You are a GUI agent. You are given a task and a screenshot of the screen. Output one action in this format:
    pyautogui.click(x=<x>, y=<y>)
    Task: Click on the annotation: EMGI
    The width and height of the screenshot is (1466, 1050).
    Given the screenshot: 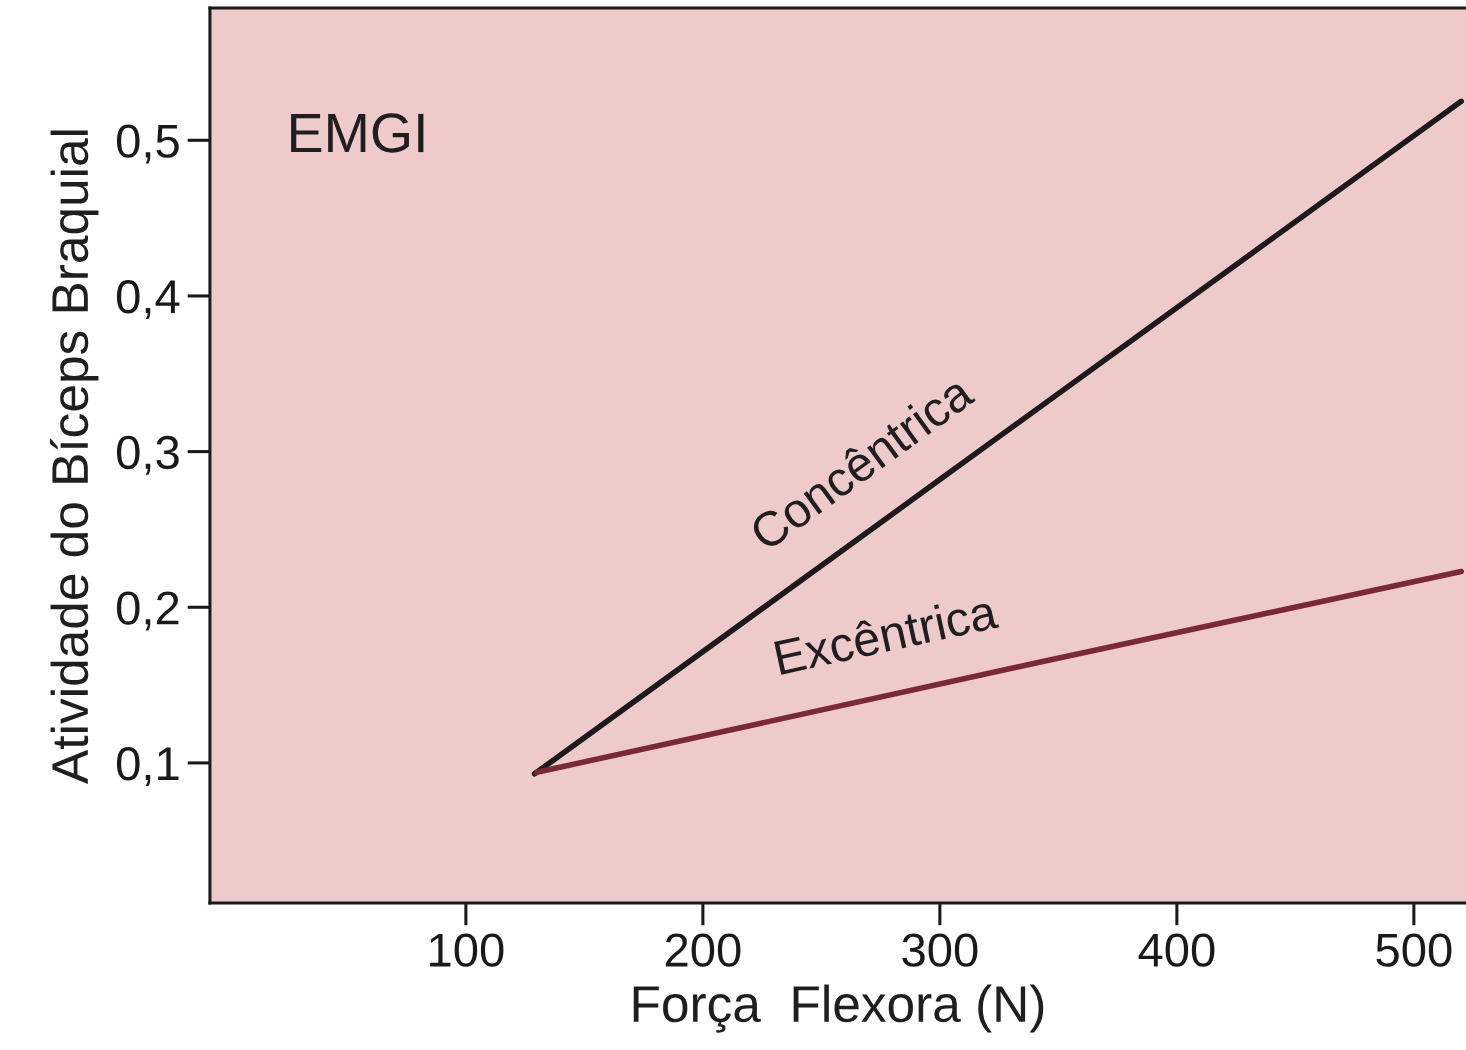 What is the action you would take?
    pyautogui.click(x=357, y=133)
    